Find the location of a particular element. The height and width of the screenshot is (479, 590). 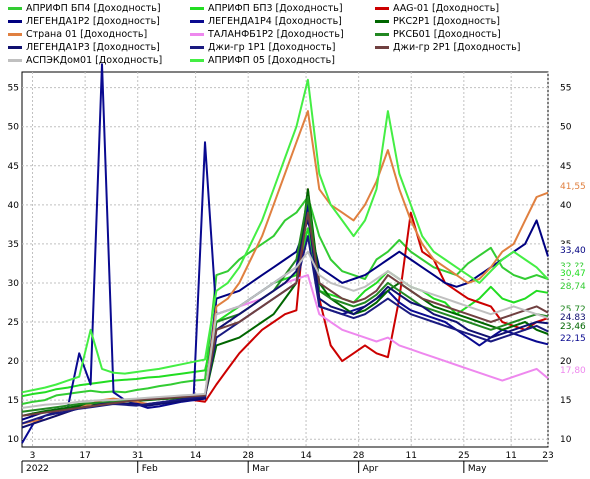

y-tick-label-right: 50 is located at coordinates (566, 128).